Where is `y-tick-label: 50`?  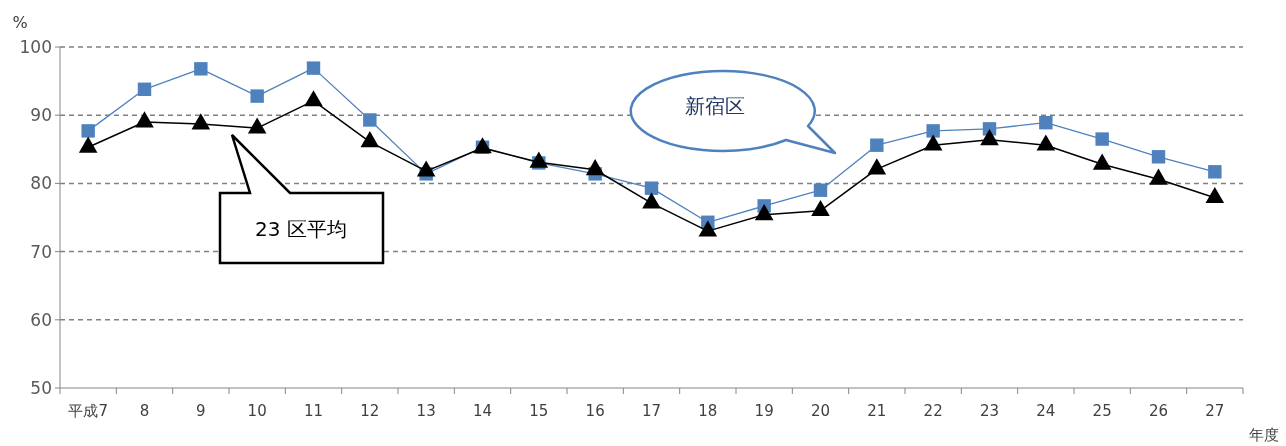
y-tick-label: 50 is located at coordinates (41, 387).